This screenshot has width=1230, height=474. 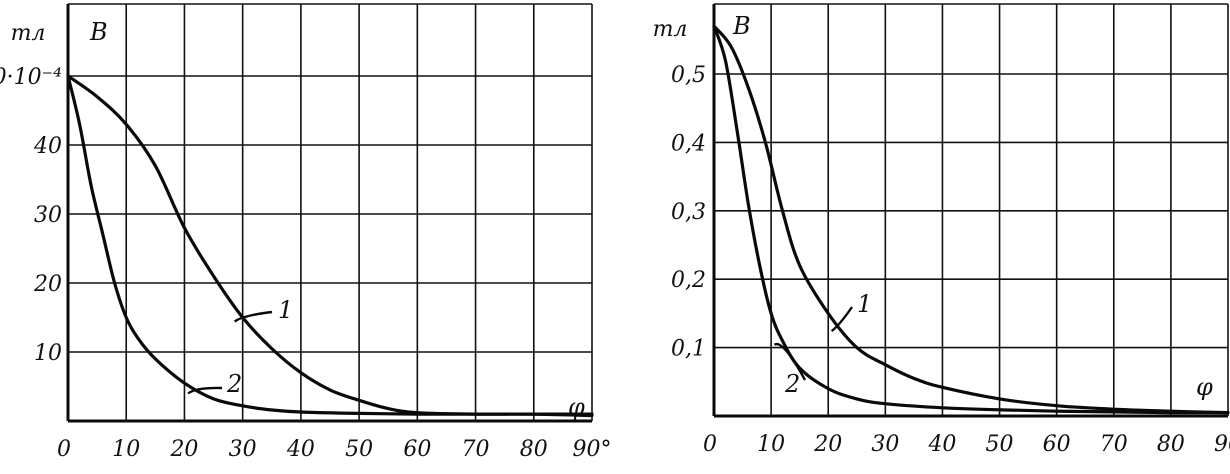 What do you see at coordinates (48, 353) in the screenshot?
I see `y-tick-label: 10` at bounding box center [48, 353].